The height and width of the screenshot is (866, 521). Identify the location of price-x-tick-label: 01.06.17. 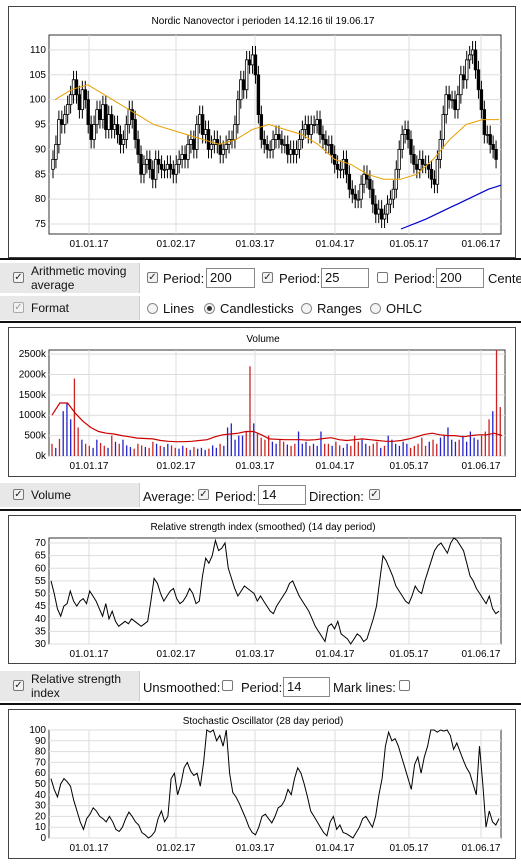
(481, 244).